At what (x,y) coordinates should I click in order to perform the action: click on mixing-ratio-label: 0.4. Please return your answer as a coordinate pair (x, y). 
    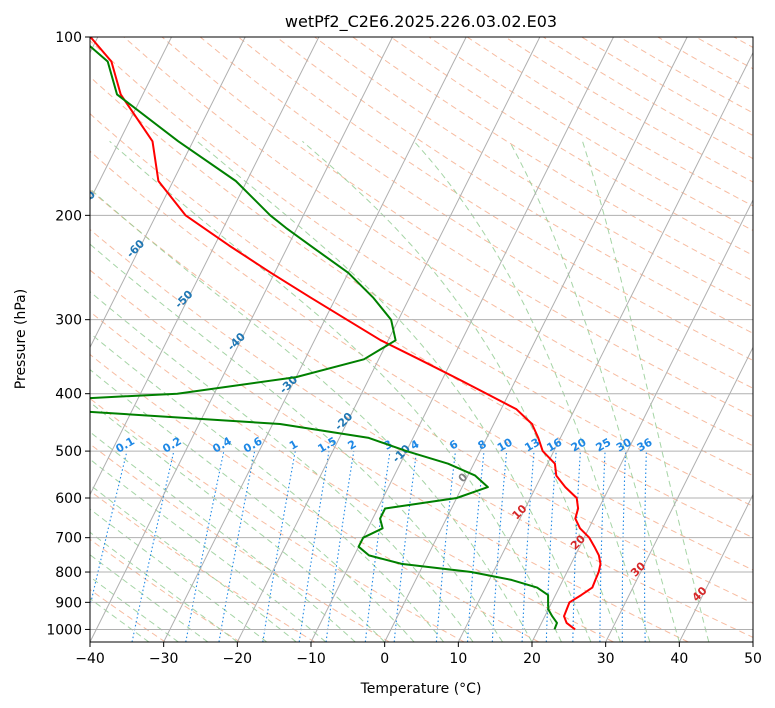
    Looking at the image, I should click on (222, 444).